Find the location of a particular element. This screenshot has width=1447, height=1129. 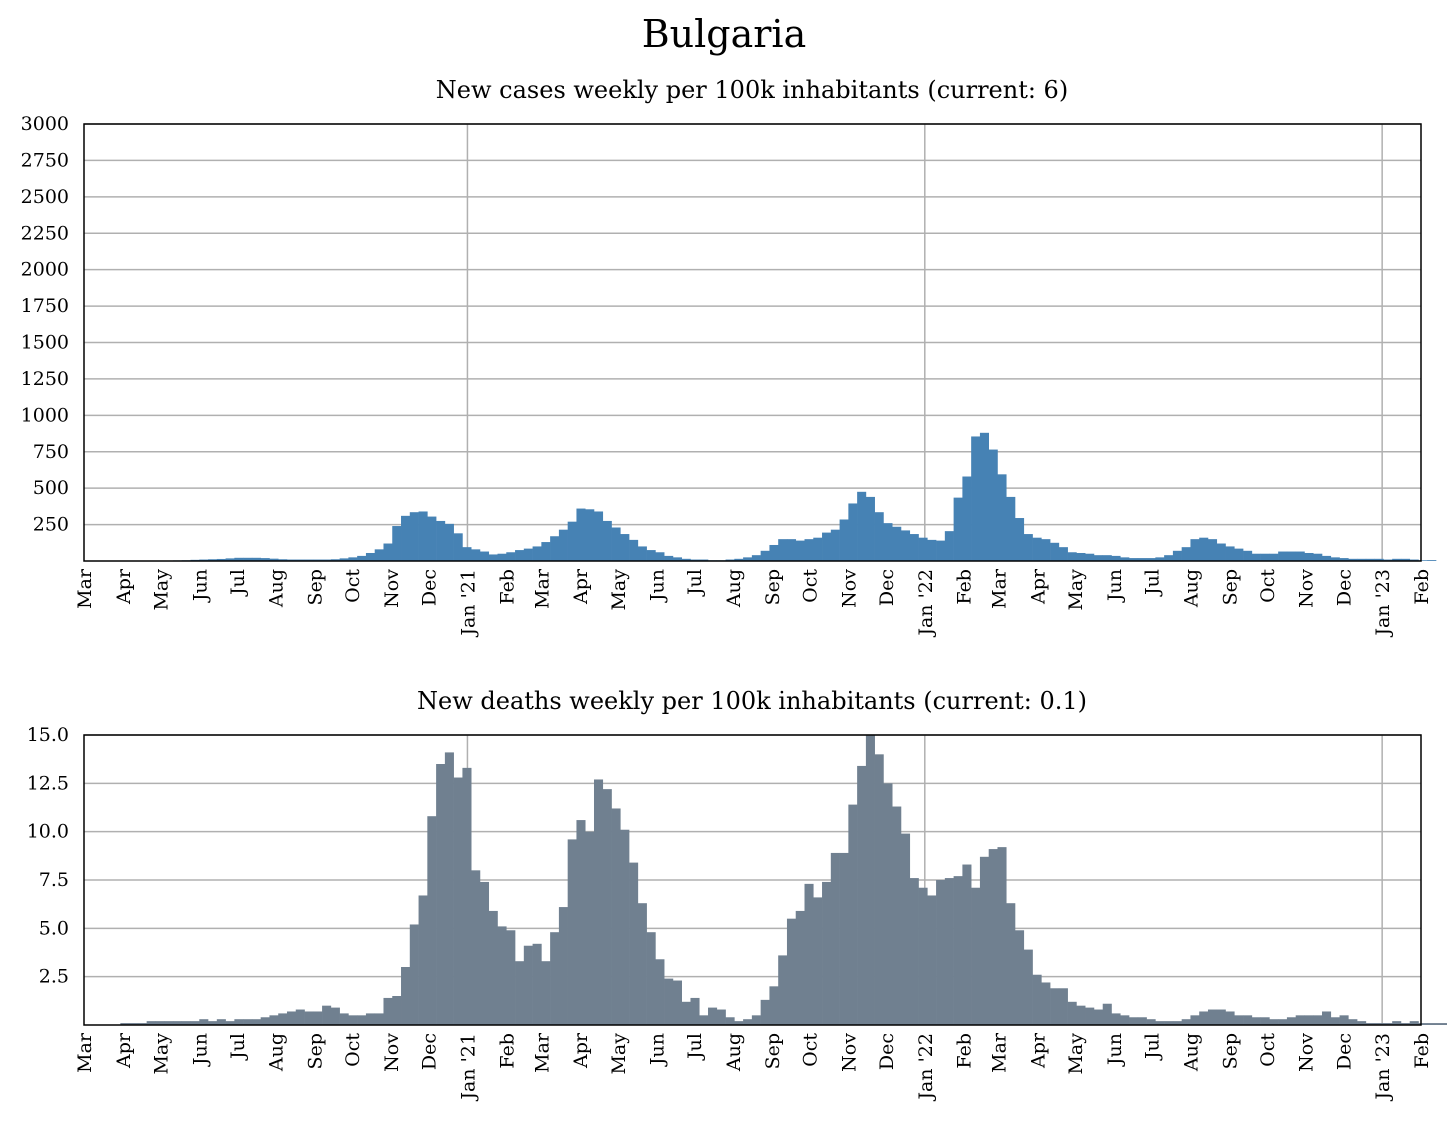

cases-ytick-label: 2750 is located at coordinates (45, 160).